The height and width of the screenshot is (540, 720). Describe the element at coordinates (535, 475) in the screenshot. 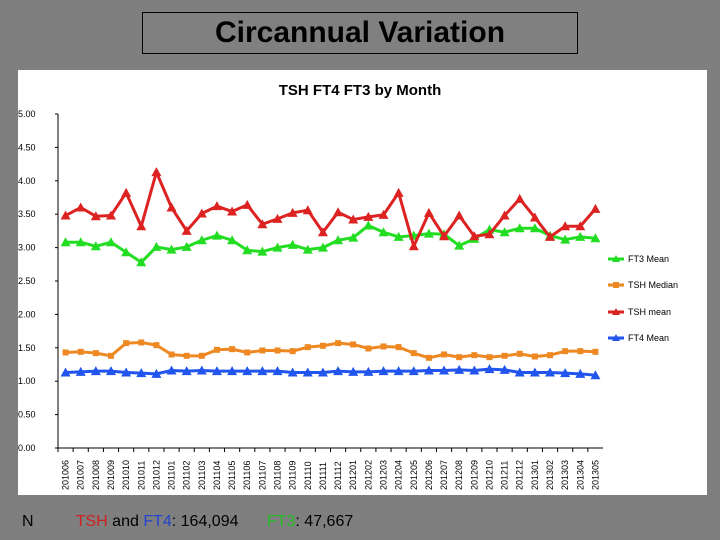

I see `x-tick-label: 201301` at that location.